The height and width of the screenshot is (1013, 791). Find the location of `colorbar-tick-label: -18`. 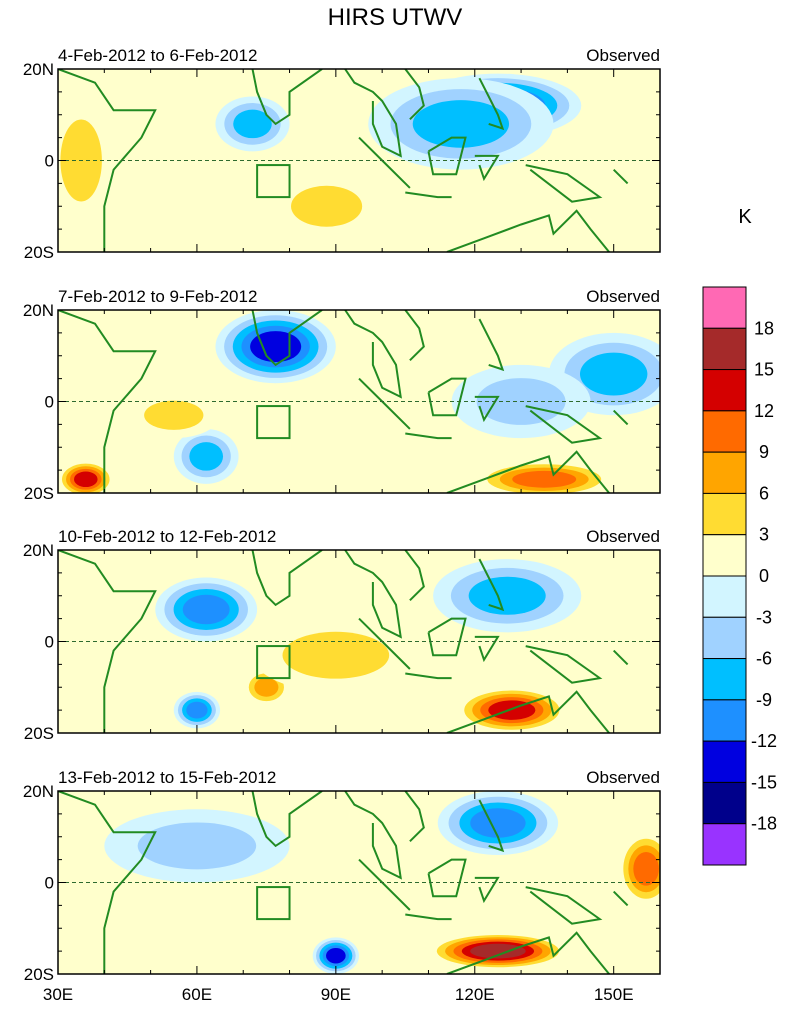

colorbar-tick-label: -18 is located at coordinates (764, 824).